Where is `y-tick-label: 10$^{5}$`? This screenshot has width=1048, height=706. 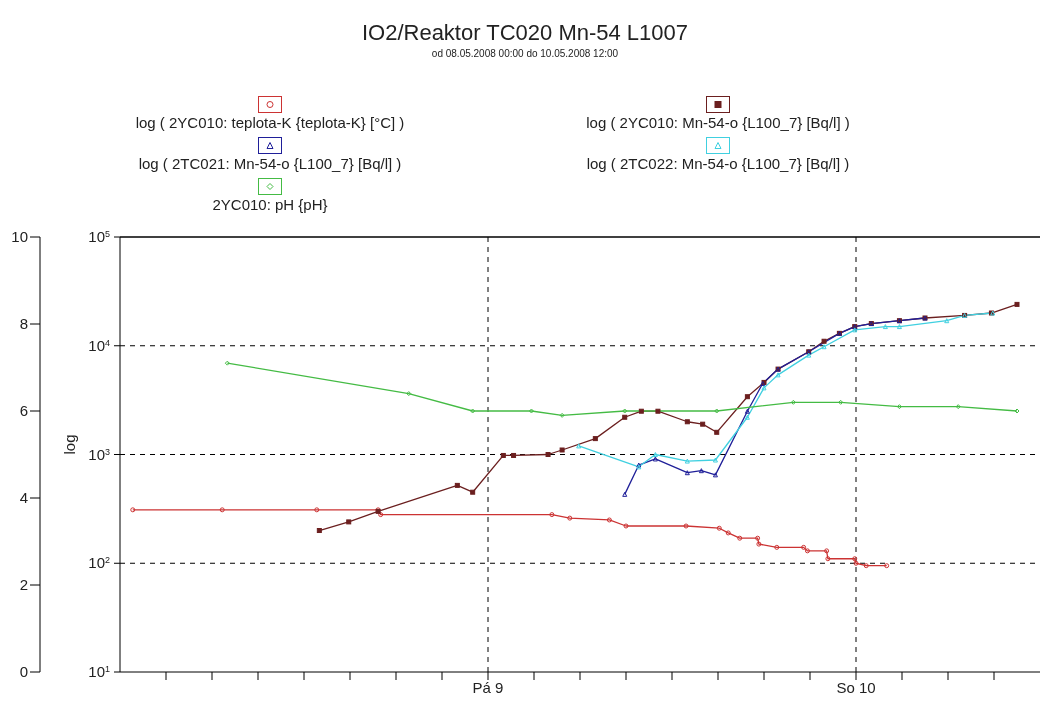 y-tick-label: 10$^{5}$ is located at coordinates (99, 236).